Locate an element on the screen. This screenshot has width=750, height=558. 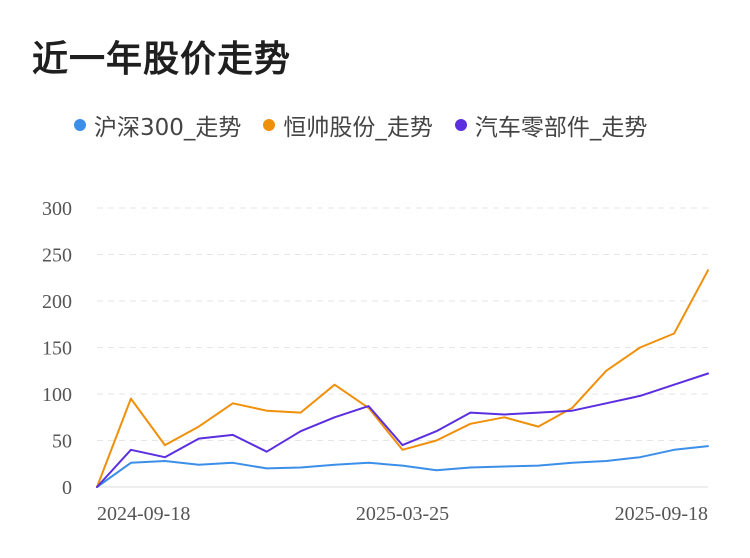
legend-label-hs300: 沪深300_走势 is located at coordinates (168, 128).